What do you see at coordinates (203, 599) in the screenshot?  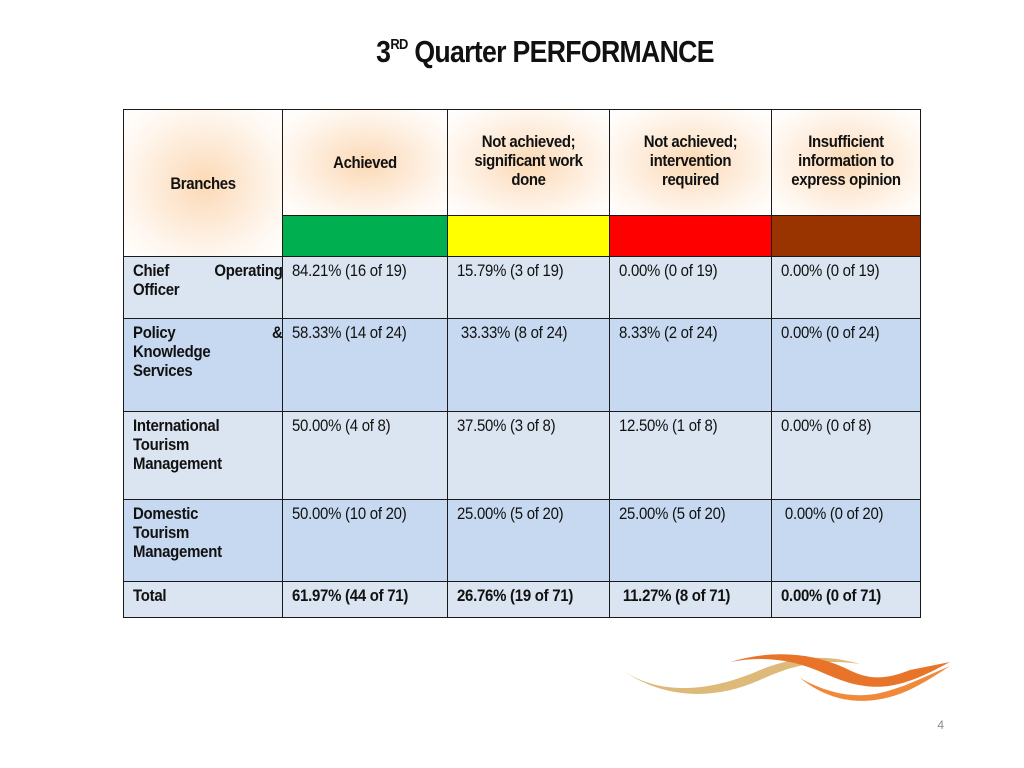 I see `branch-cell: Total` at bounding box center [203, 599].